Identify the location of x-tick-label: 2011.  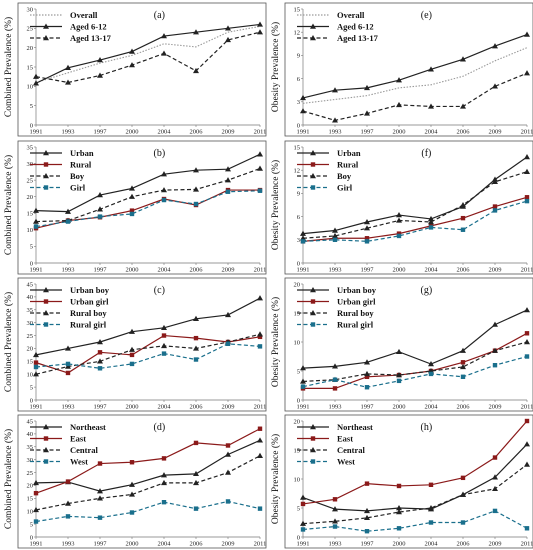
(527, 270).